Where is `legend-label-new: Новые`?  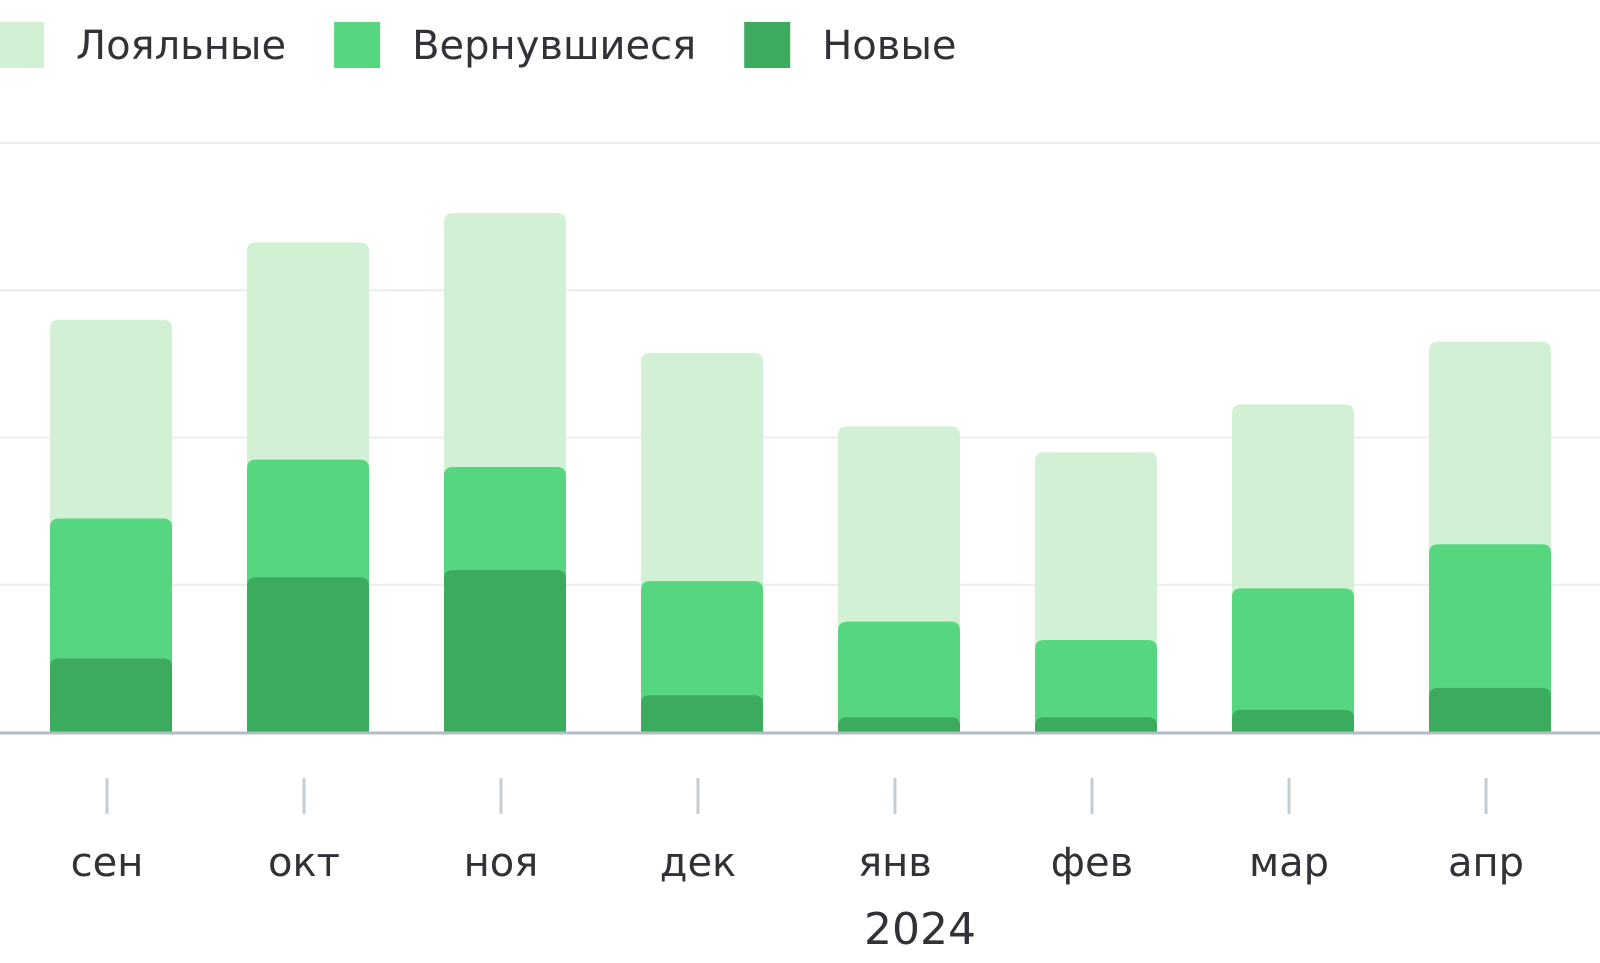 legend-label-new: Новые is located at coordinates (889, 46).